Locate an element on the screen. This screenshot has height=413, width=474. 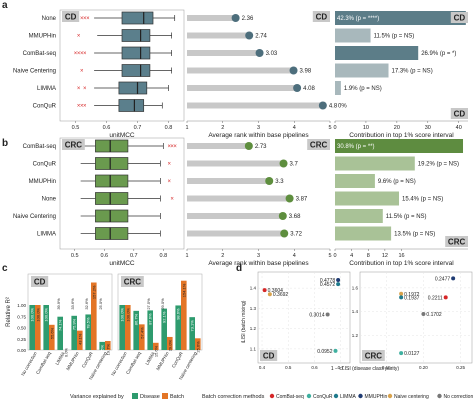
b-contrib-xlabel: Contribution in top 1% score interval is located at coordinates (401, 263).